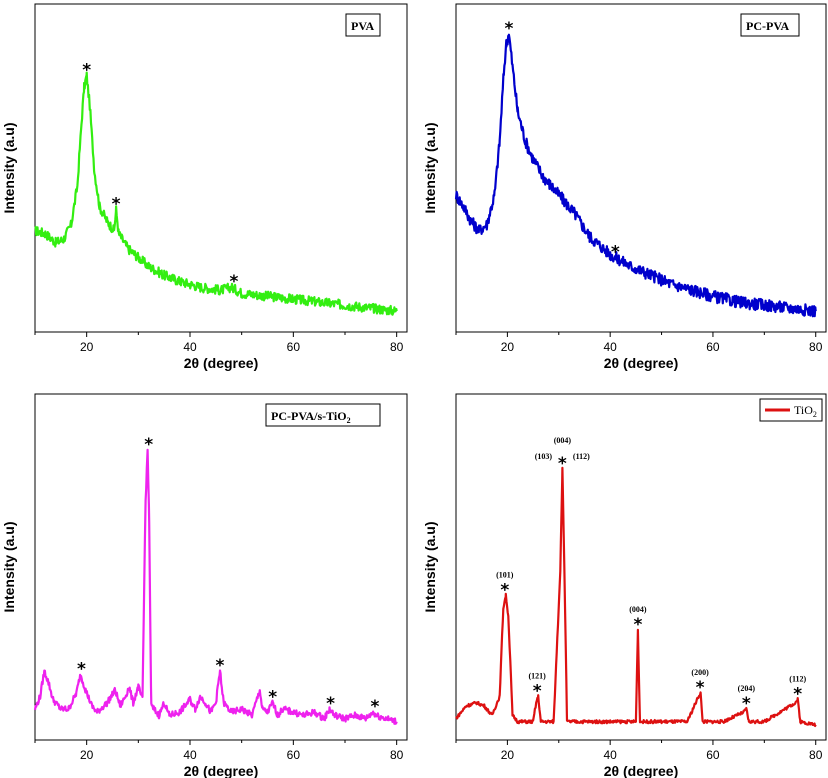 This screenshot has height=778, width=828. I want to click on peak-index-label: (204), so click(747, 688).